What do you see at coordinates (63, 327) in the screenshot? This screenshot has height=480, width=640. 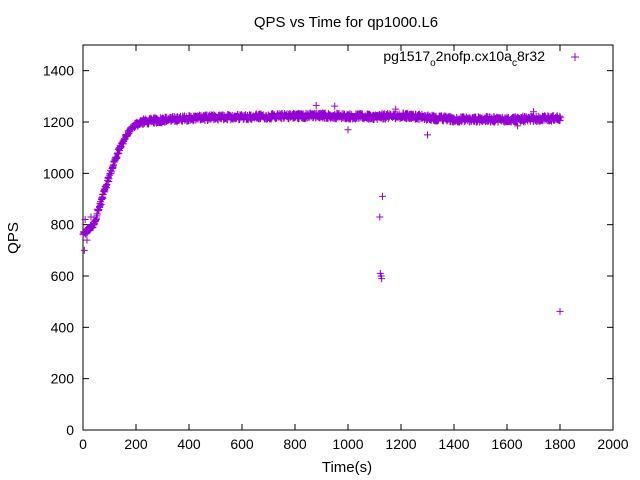 I see `y-tick-label: 400` at bounding box center [63, 327].